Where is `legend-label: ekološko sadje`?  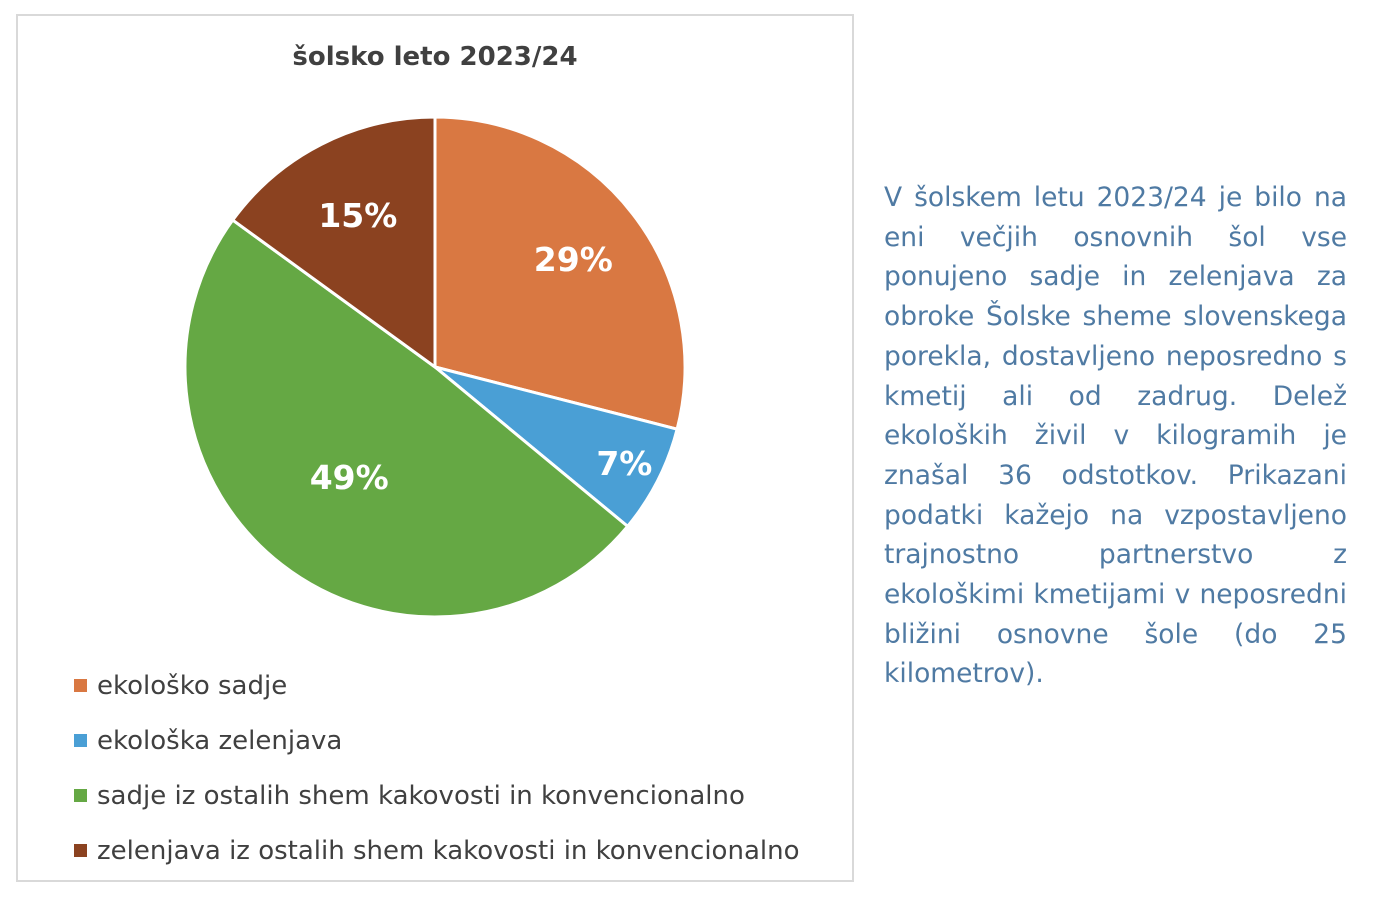
legend-label: ekološko sadje is located at coordinates (192, 685).